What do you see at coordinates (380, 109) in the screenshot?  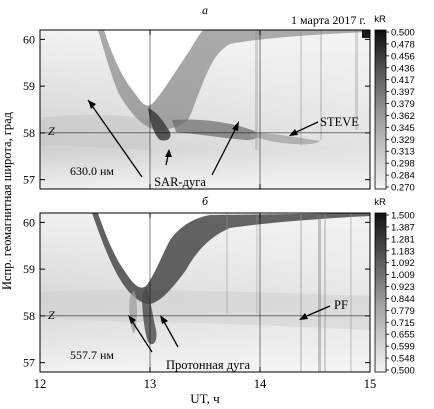 I see `panel-a-colorbar` at bounding box center [380, 109].